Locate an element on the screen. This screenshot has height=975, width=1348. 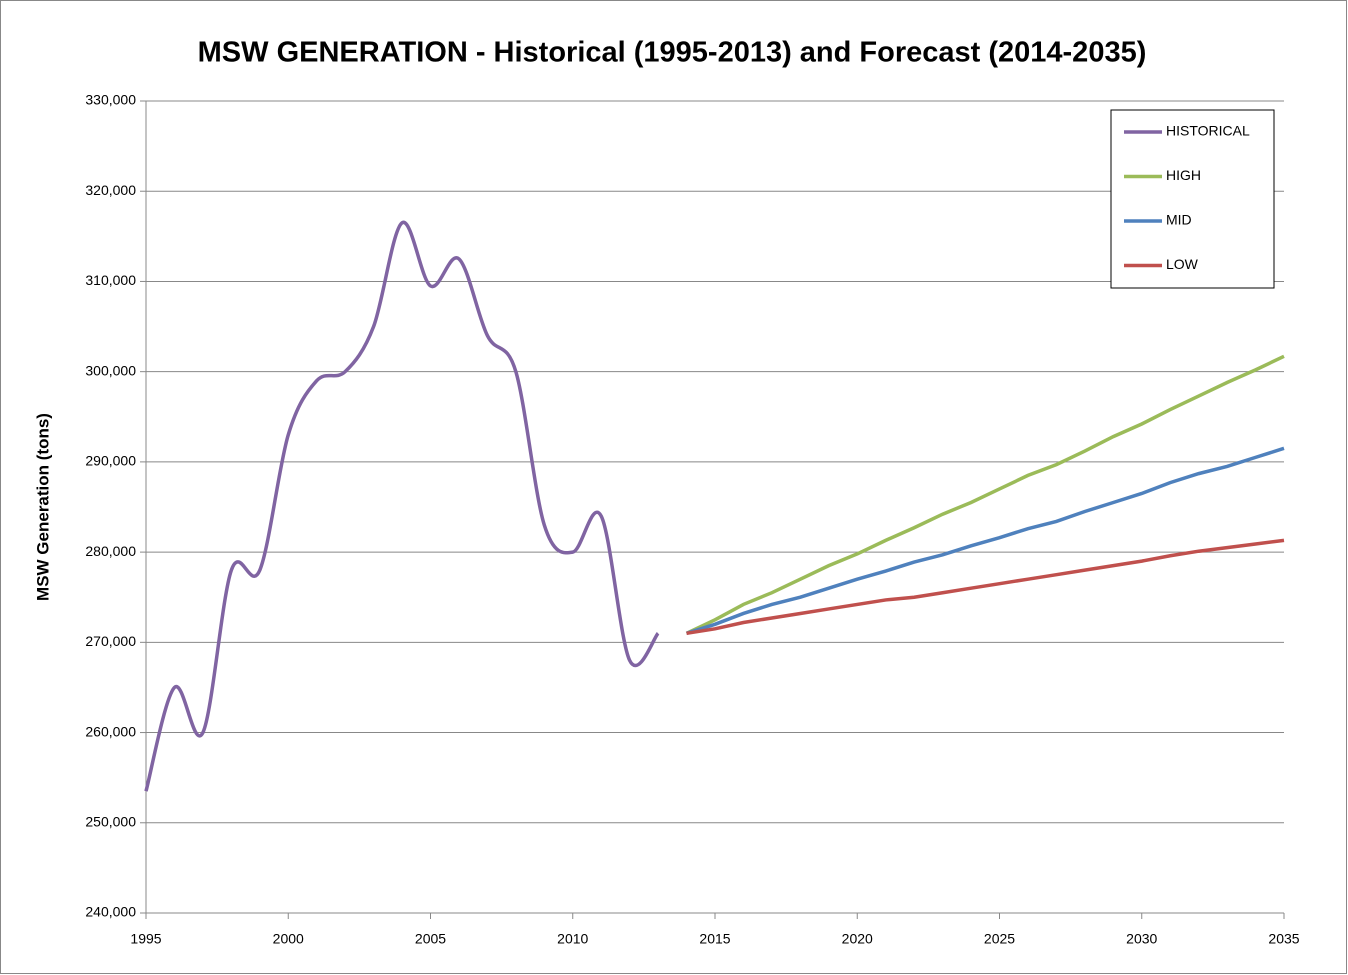
x-tick-label: 2030 is located at coordinates (1141, 939).